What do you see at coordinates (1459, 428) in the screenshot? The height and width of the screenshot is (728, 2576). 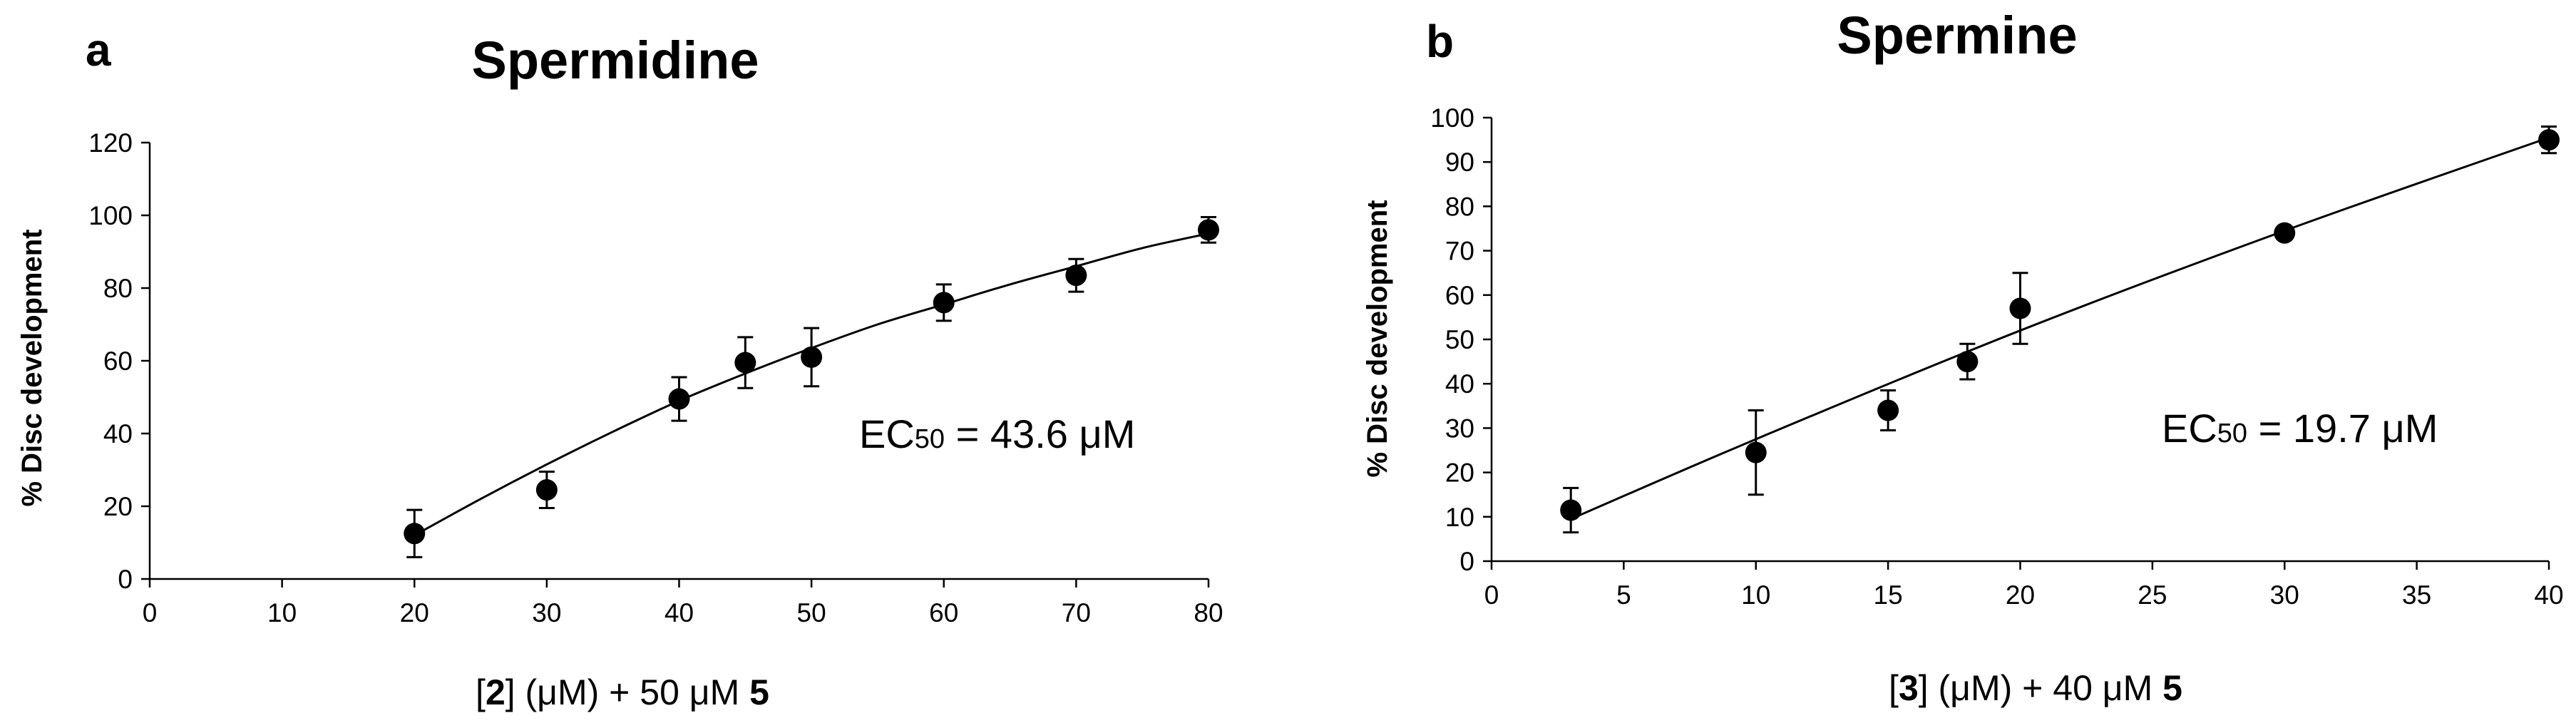 I see `panel-b-y-tick-label: 30` at bounding box center [1459, 428].